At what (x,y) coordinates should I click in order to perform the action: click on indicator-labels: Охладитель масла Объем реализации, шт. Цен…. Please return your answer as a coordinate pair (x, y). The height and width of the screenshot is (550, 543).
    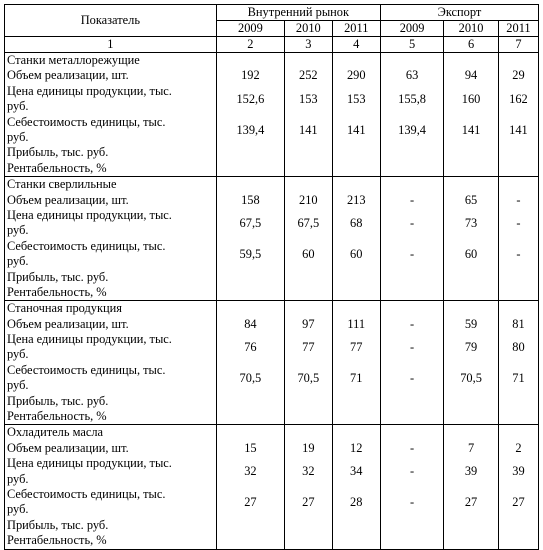
    Looking at the image, I should click on (110, 487).